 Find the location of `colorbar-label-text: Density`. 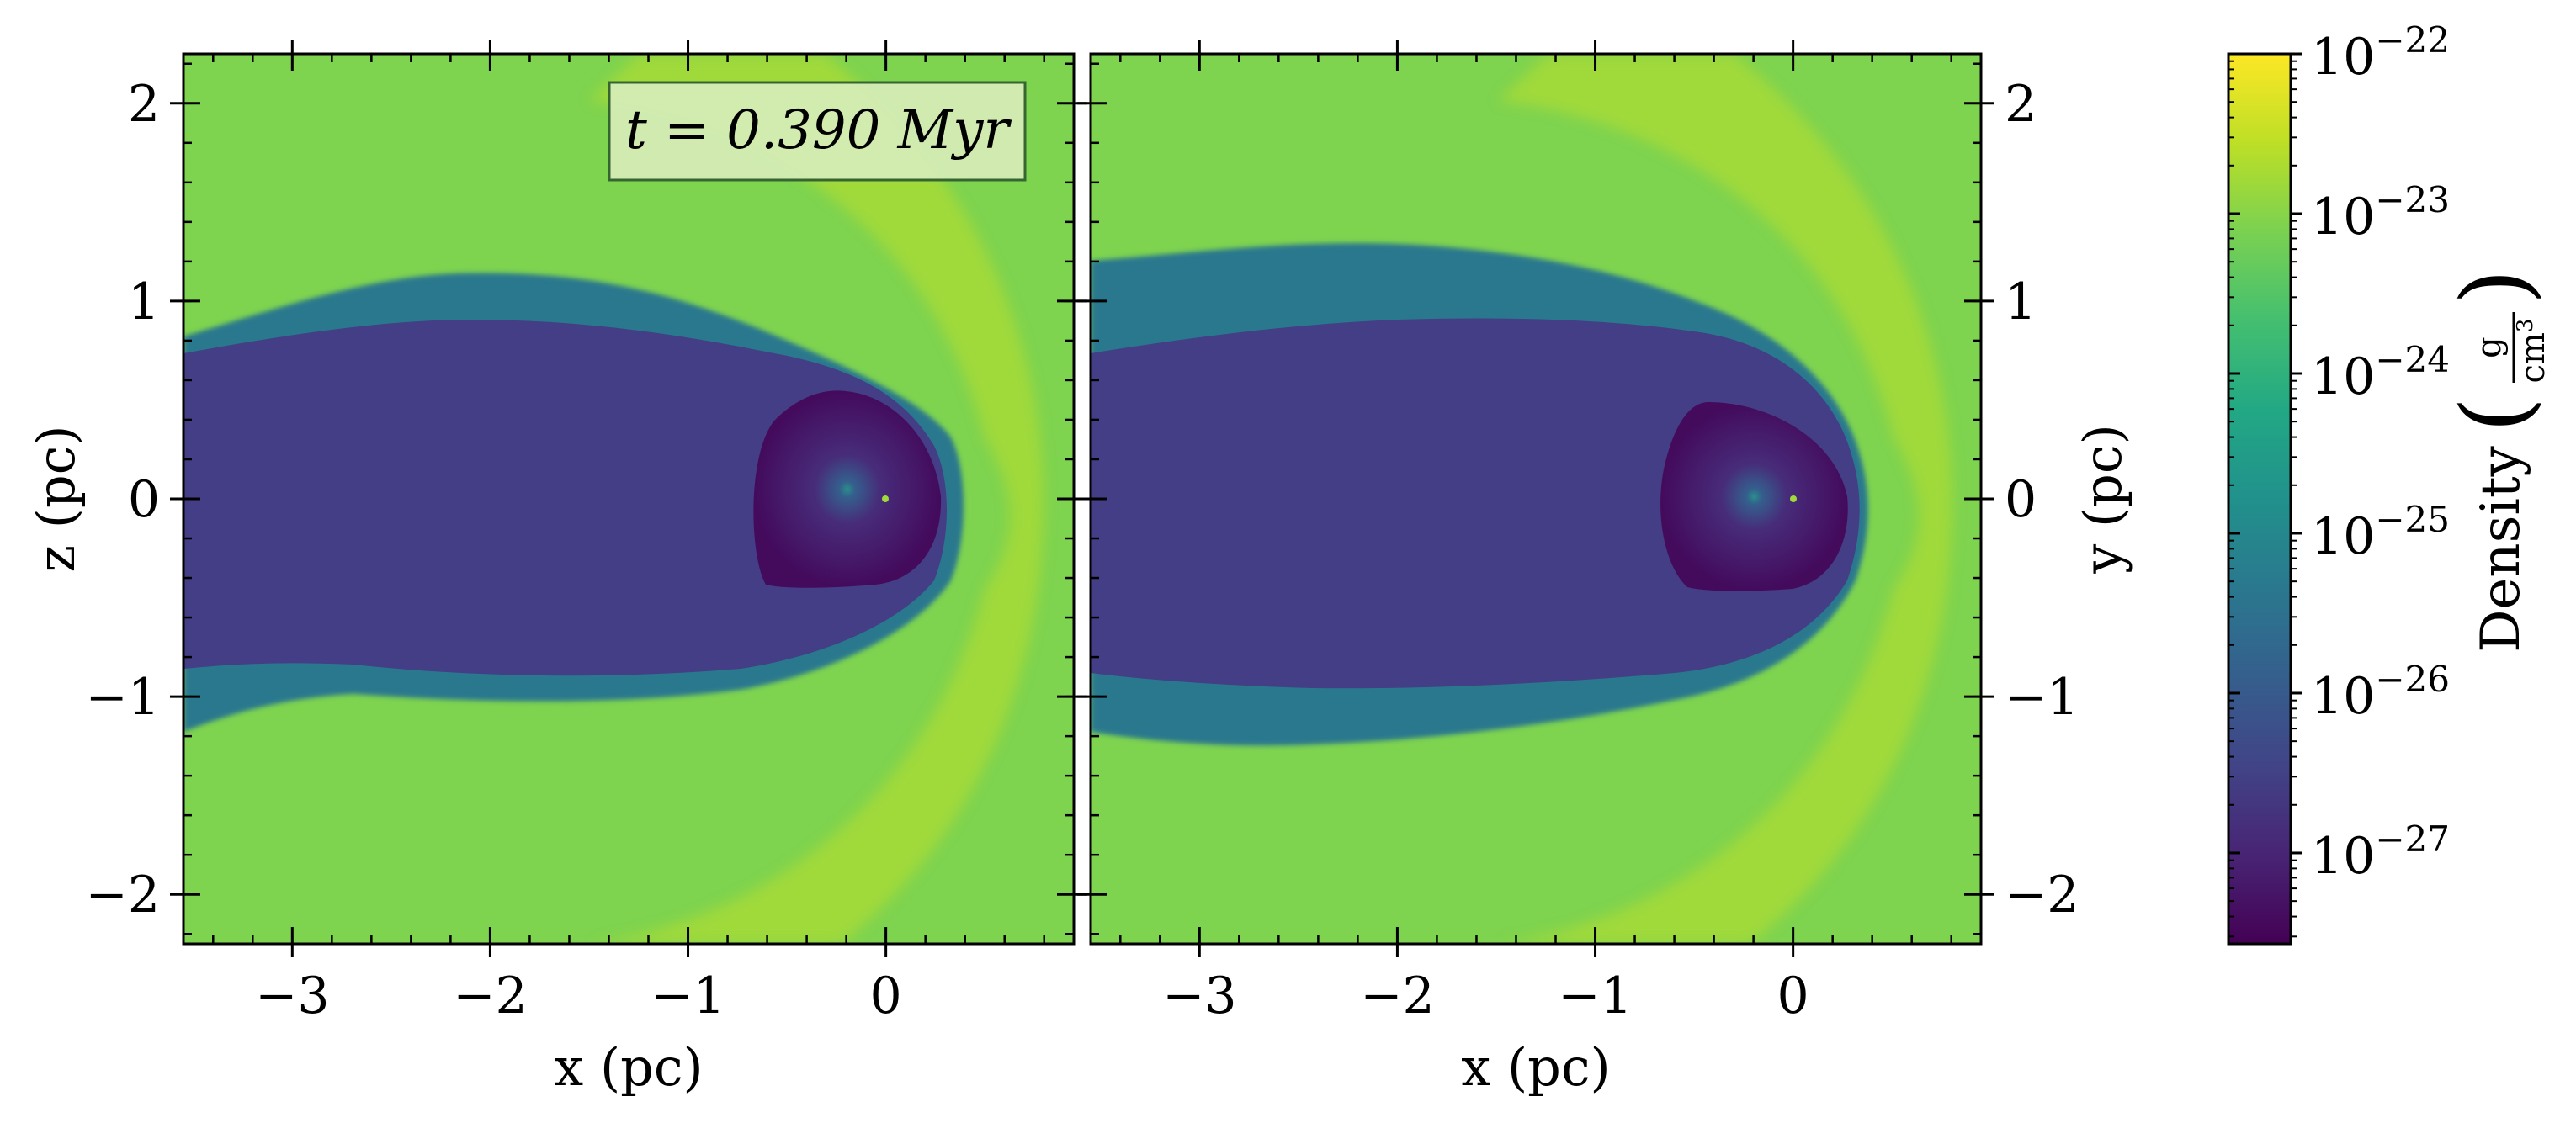

colorbar-label-text: Density is located at coordinates (2501, 550).